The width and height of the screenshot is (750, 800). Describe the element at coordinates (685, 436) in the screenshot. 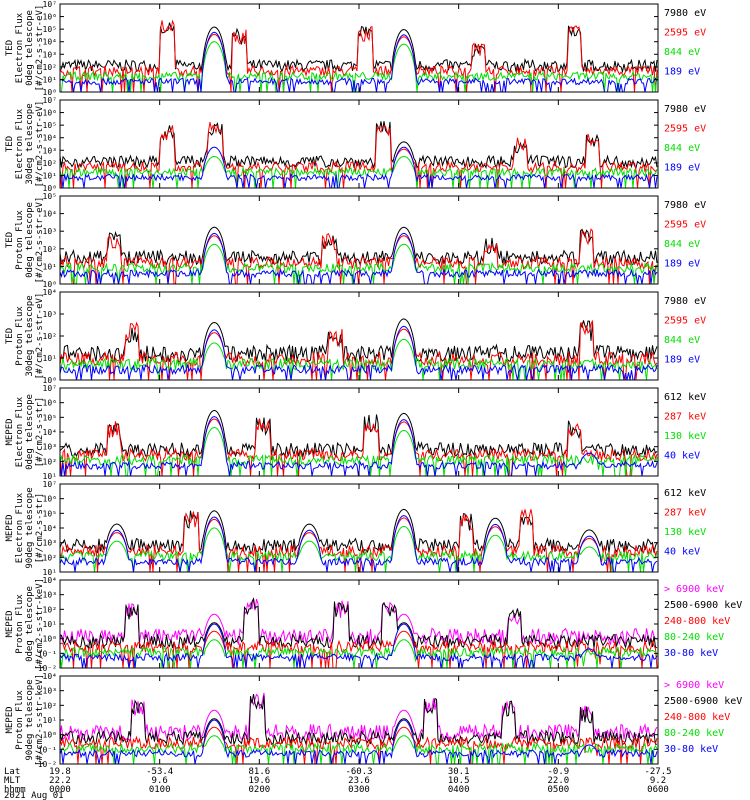

I see `legend-entry: 130 keV` at that location.